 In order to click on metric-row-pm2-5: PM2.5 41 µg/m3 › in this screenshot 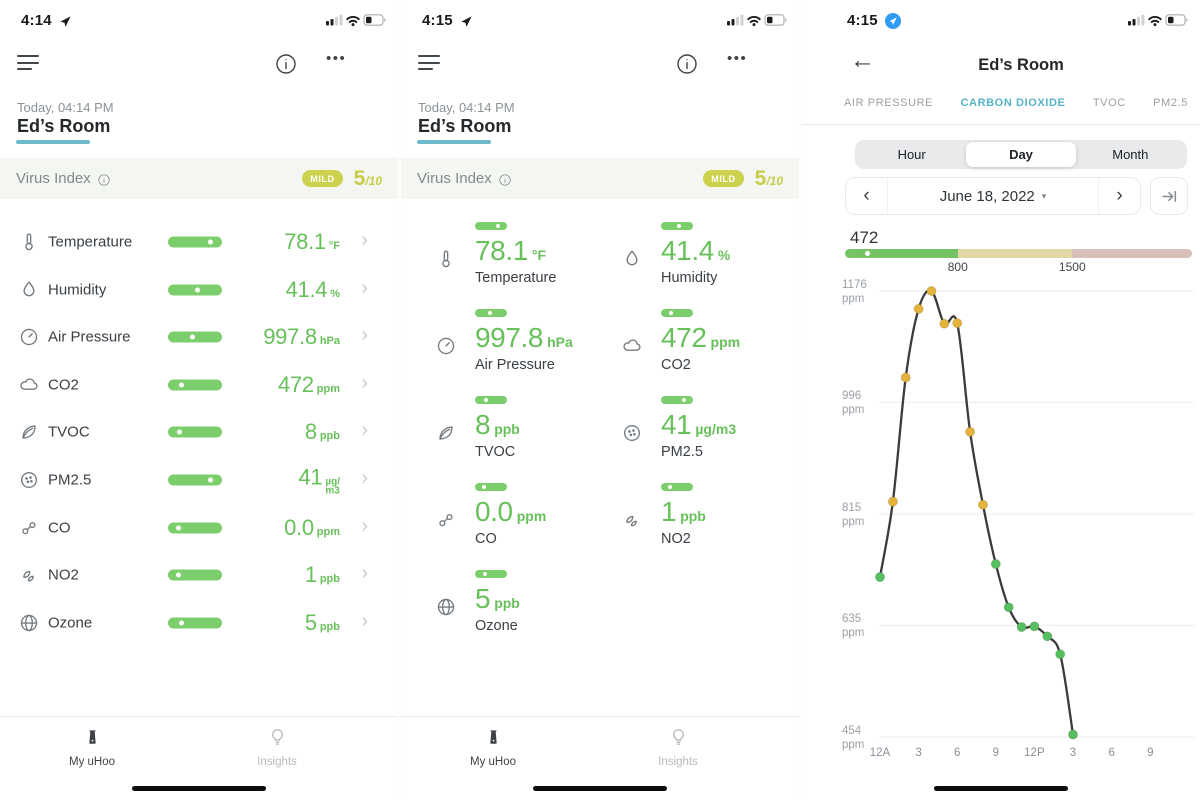, I will do `click(199, 480)`.